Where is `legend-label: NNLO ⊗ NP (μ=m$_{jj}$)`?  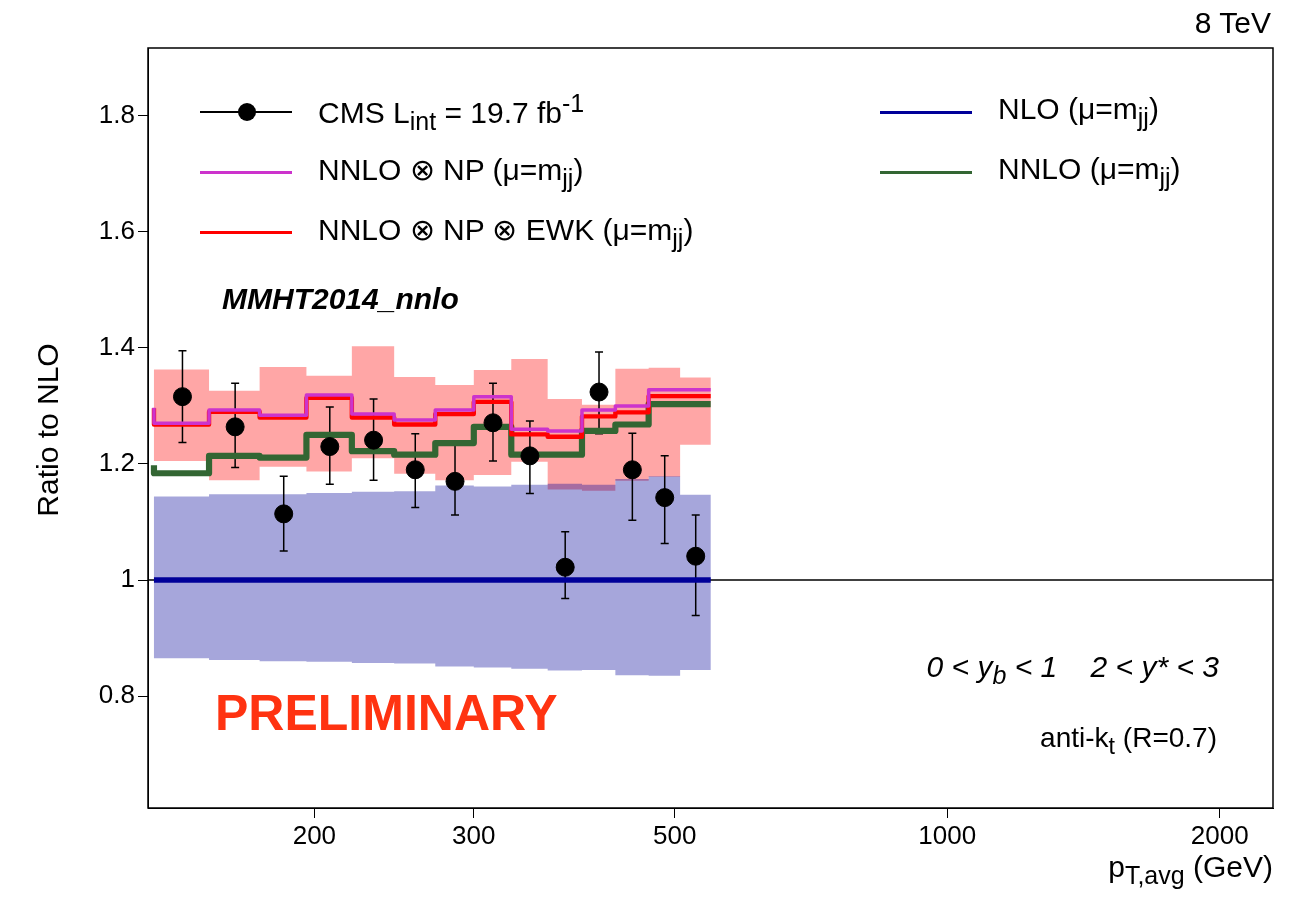 legend-label: NNLO ⊗ NP (μ=m$_{jj}$) is located at coordinates (451, 172).